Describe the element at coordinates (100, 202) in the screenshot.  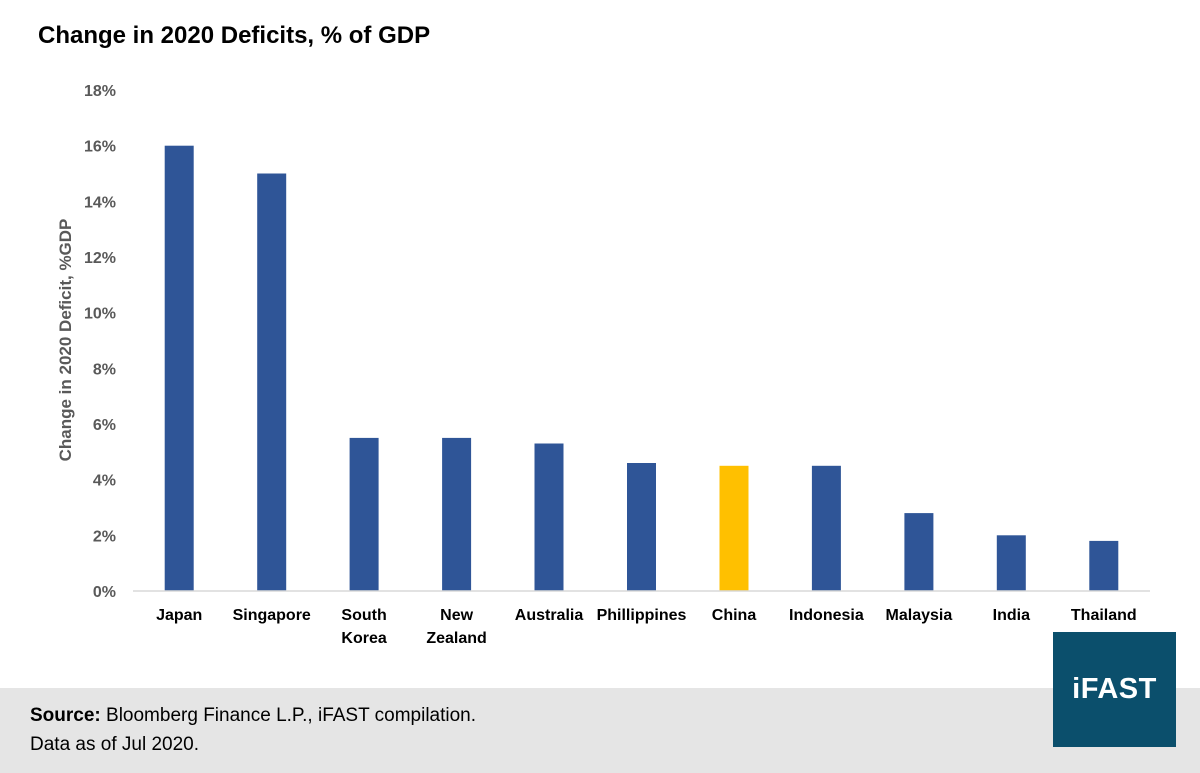
I see `y-tick-label: 14%` at that location.